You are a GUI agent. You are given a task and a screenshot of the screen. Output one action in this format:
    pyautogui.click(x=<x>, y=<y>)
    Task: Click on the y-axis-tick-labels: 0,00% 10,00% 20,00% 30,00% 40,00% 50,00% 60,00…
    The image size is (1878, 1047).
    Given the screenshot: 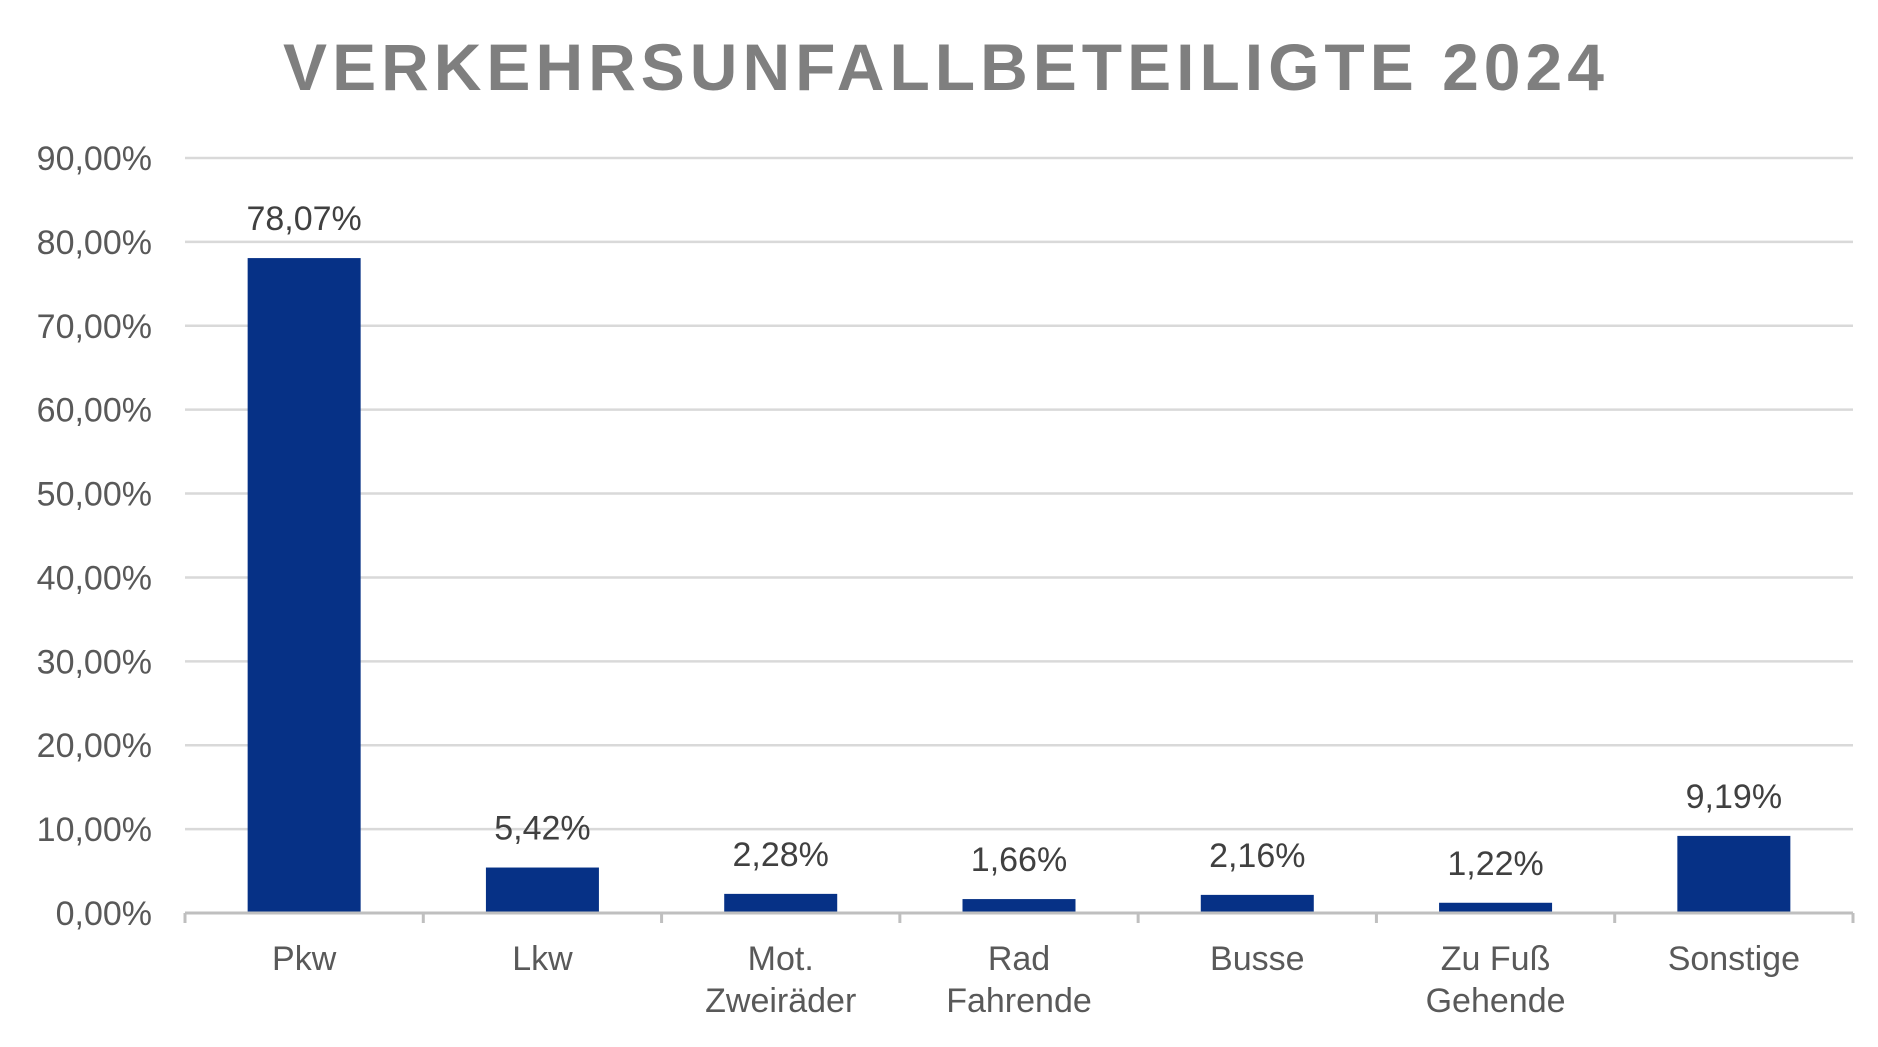 What is the action you would take?
    pyautogui.click(x=94, y=536)
    